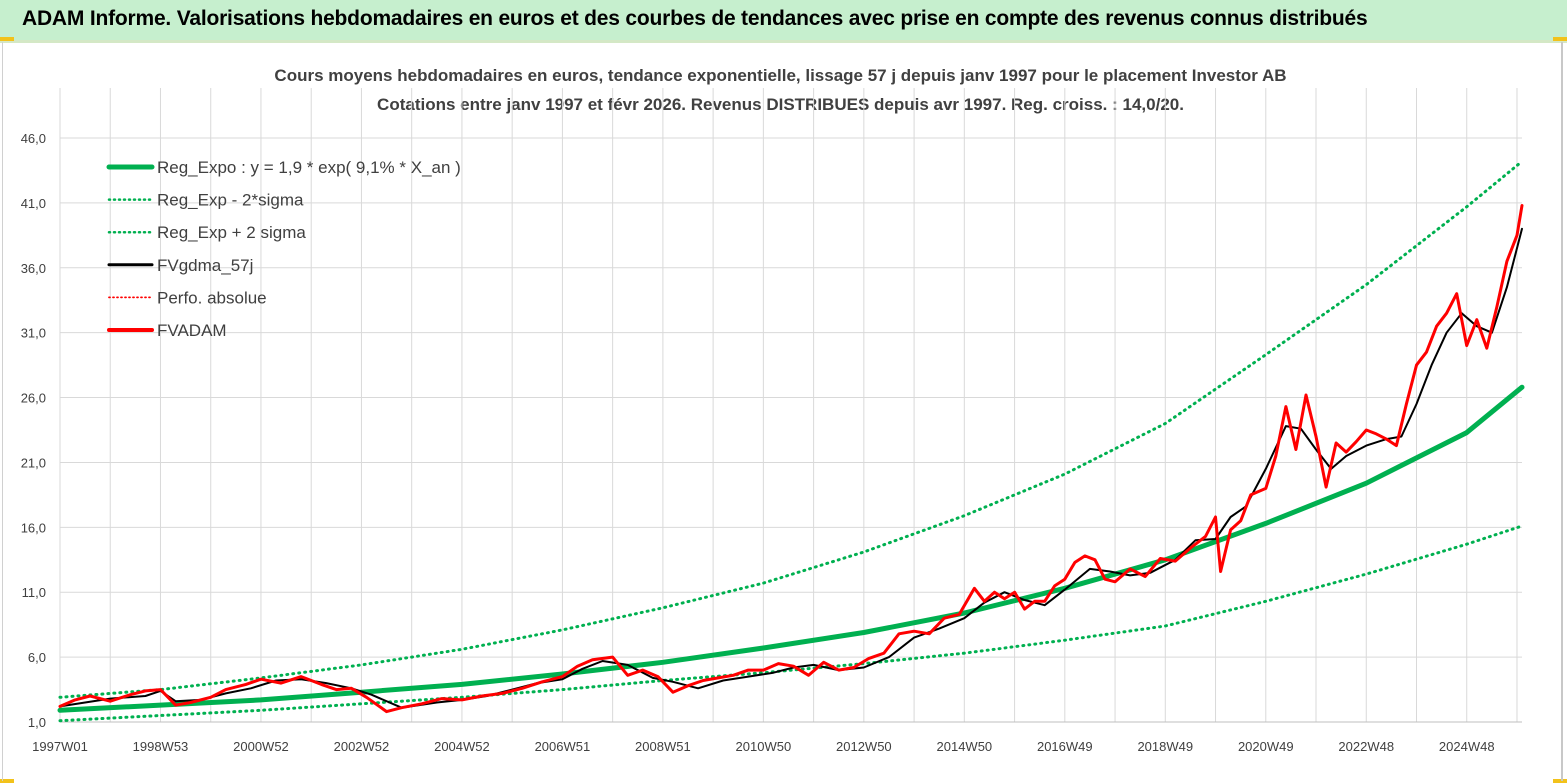 This screenshot has height=783, width=1567. Describe the element at coordinates (33, 527) in the screenshot. I see `y-tick-label: 16,0` at that location.